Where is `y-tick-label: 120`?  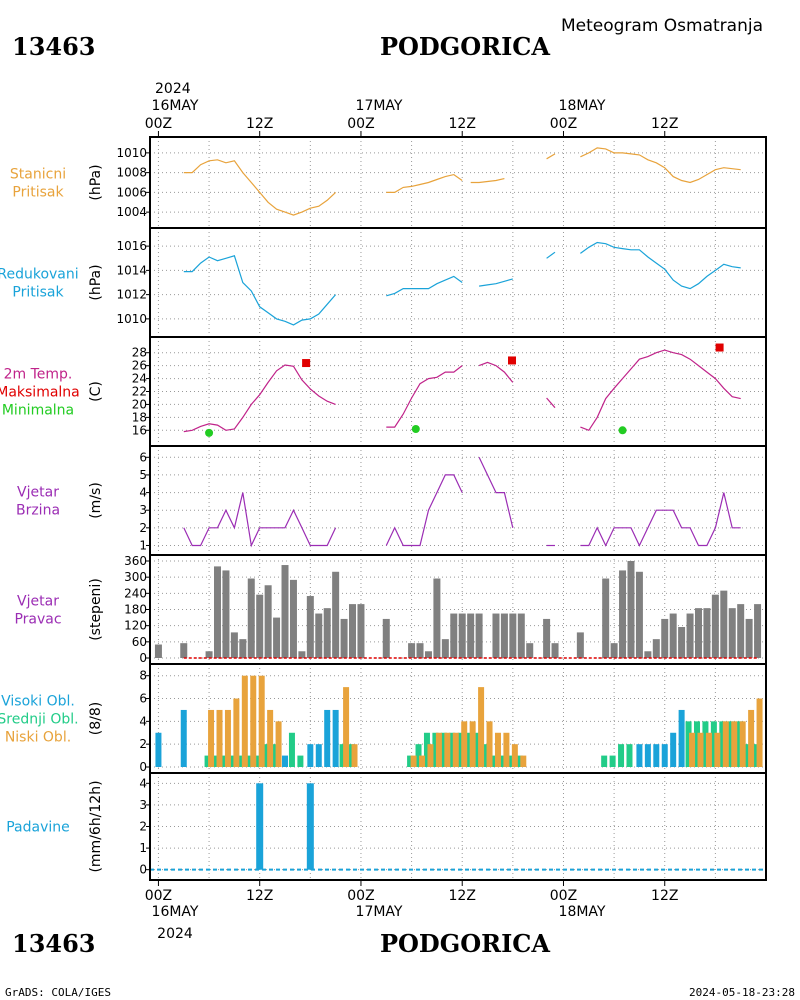
y-tick-label: 120 is located at coordinates (135, 626).